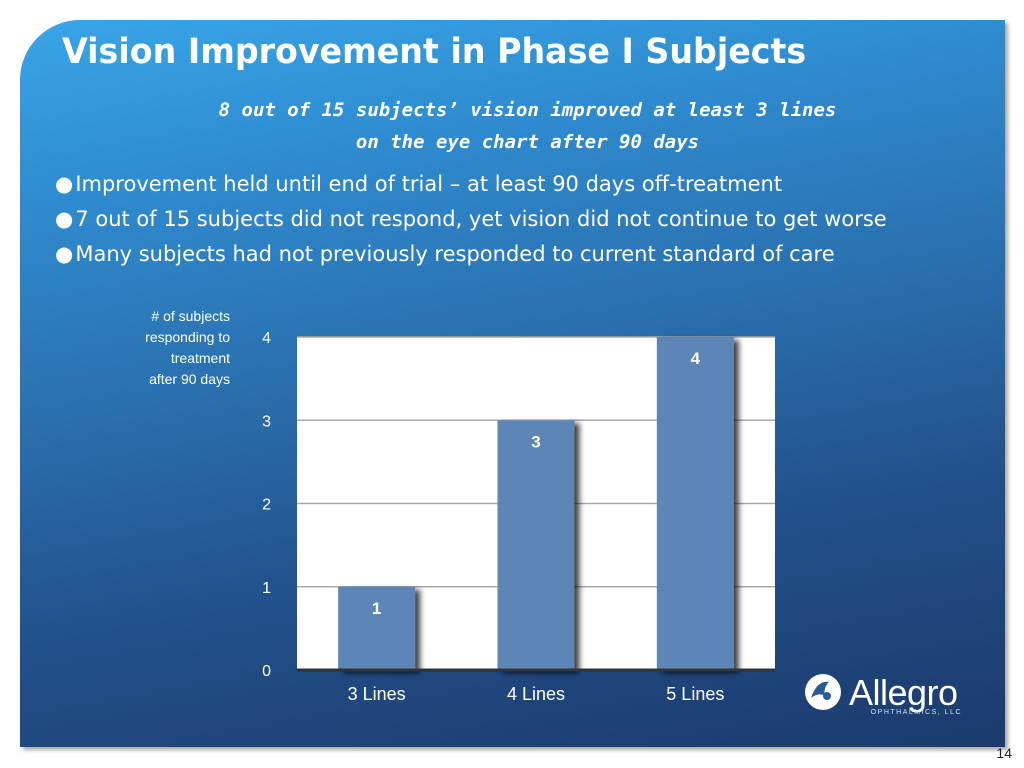  What do you see at coordinates (527, 142) in the screenshot?
I see `subtitle-line-2: on the eye chart after 90 days` at bounding box center [527, 142].